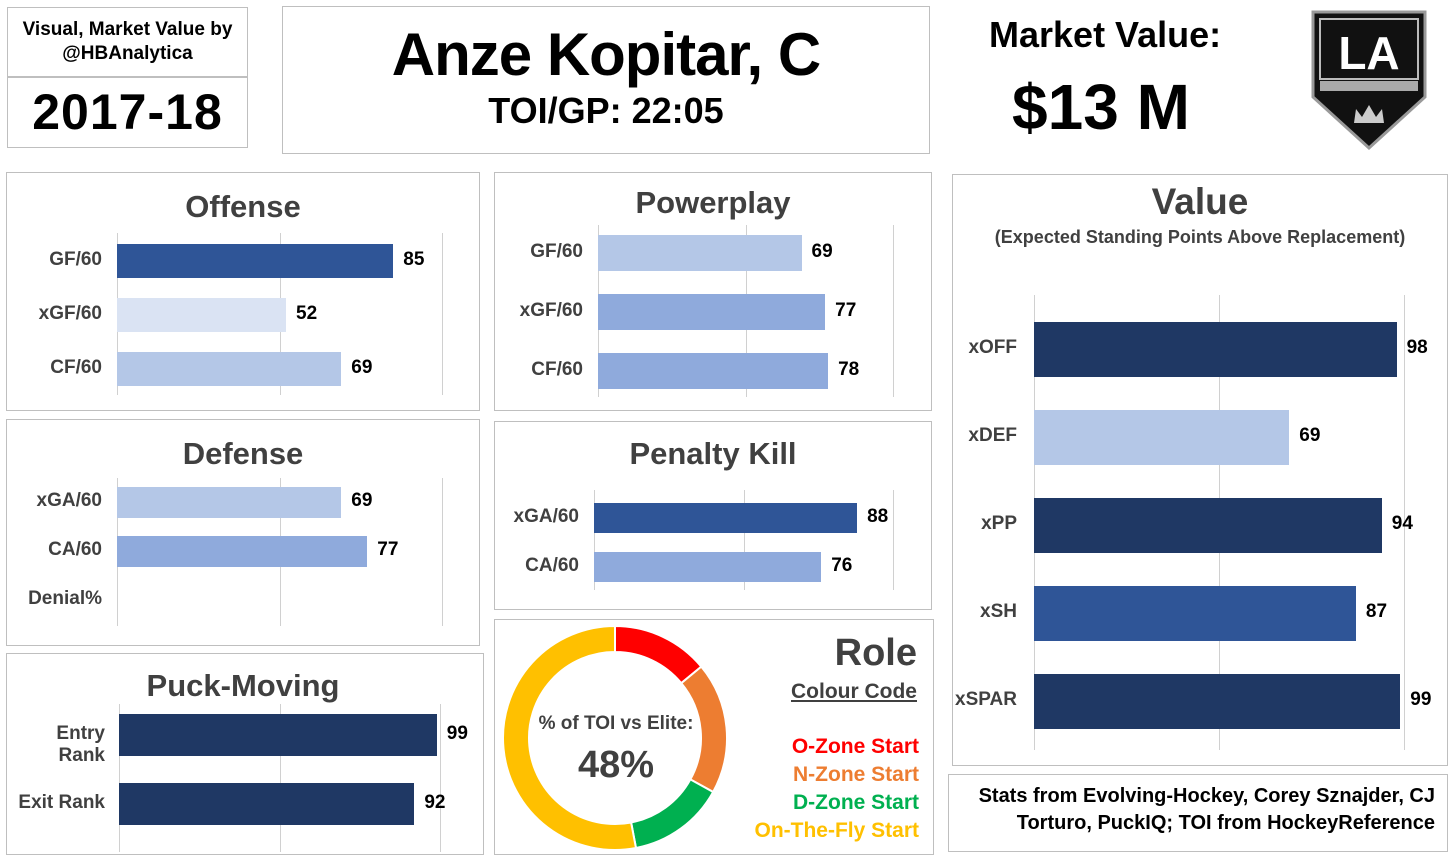 The height and width of the screenshot is (861, 1456). I want to click on powerplay-panel: Powerplay GF/60 69 xGF/60 77 CF/60 78, so click(713, 291).